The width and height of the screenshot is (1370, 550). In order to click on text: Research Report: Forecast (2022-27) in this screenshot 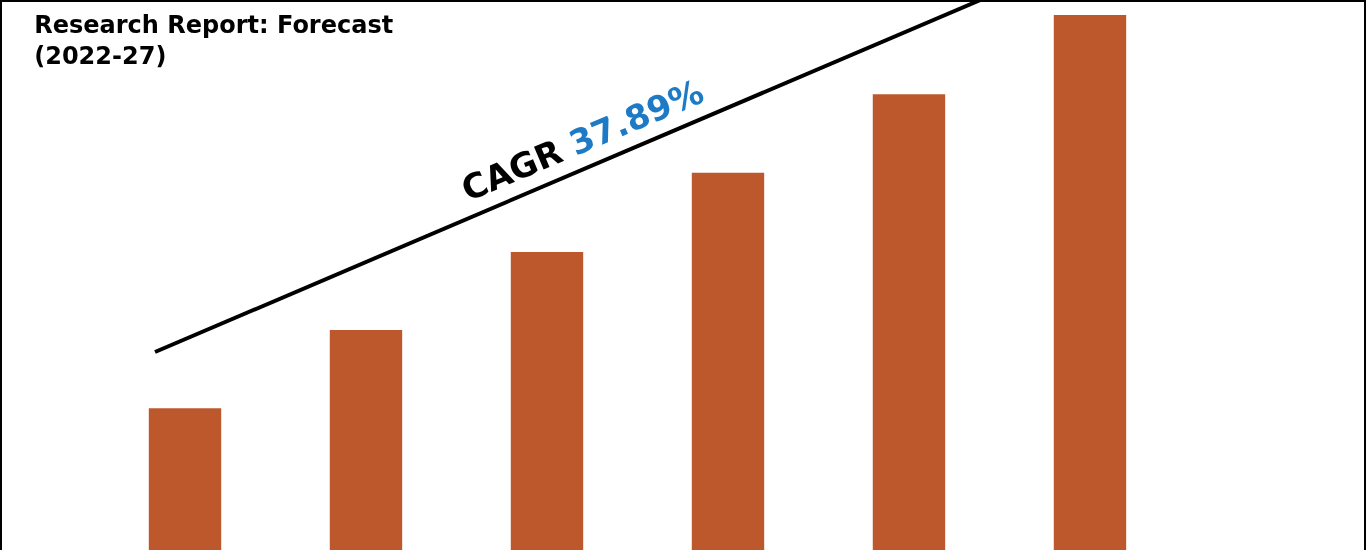, I will do `click(214, 41)`.